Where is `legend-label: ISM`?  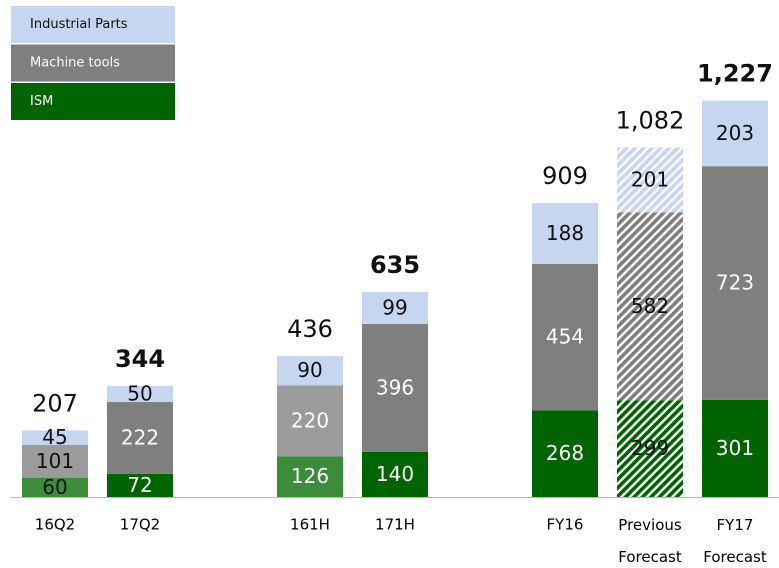 legend-label: ISM is located at coordinates (41, 101).